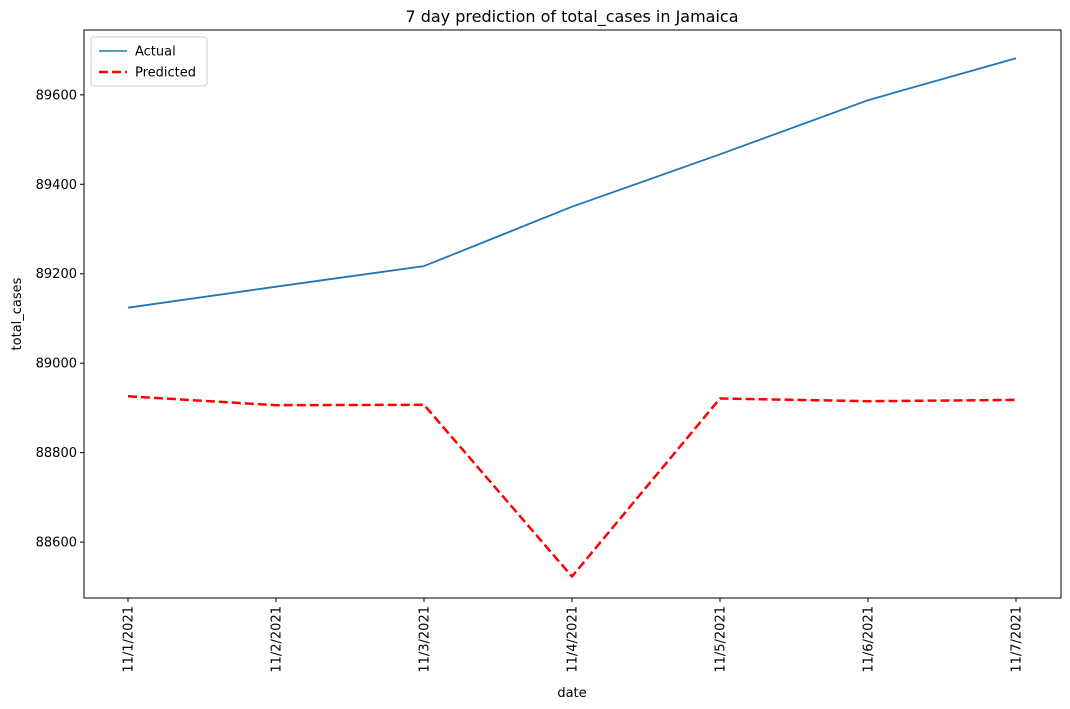 This screenshot has height=709, width=1070. Describe the element at coordinates (60, 319) in the screenshot. I see `y-axis: 88600 88800 89000 89200 89400 89600` at that location.